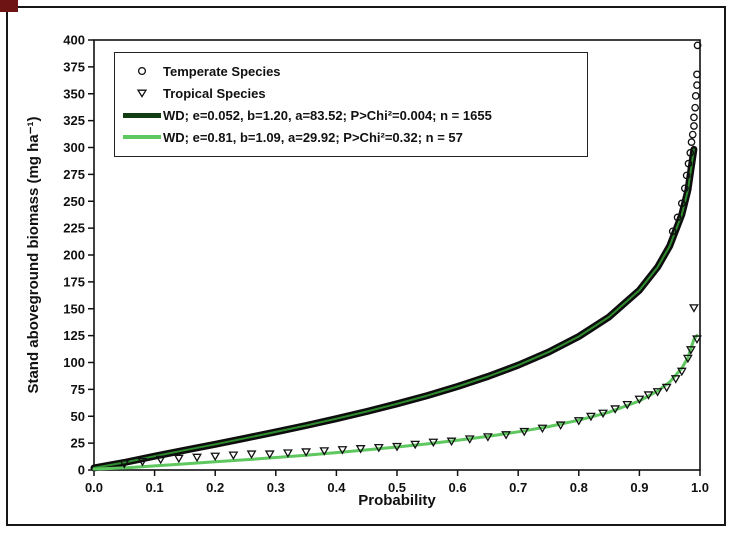  What do you see at coordinates (74, 120) in the screenshot?
I see `y-tick-label: 325` at bounding box center [74, 120].